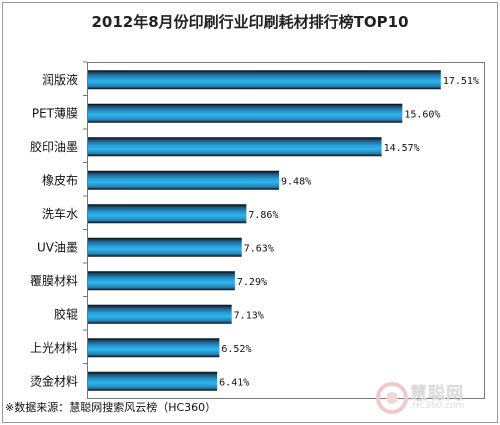 The image size is (500, 425). What do you see at coordinates (55, 112) in the screenshot?
I see `category-label: PET薄膜` at bounding box center [55, 112].